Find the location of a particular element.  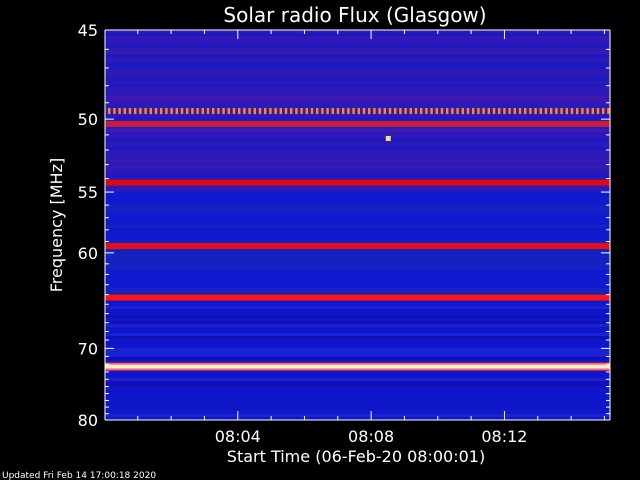

emission-band is located at coordinates (357, 246).